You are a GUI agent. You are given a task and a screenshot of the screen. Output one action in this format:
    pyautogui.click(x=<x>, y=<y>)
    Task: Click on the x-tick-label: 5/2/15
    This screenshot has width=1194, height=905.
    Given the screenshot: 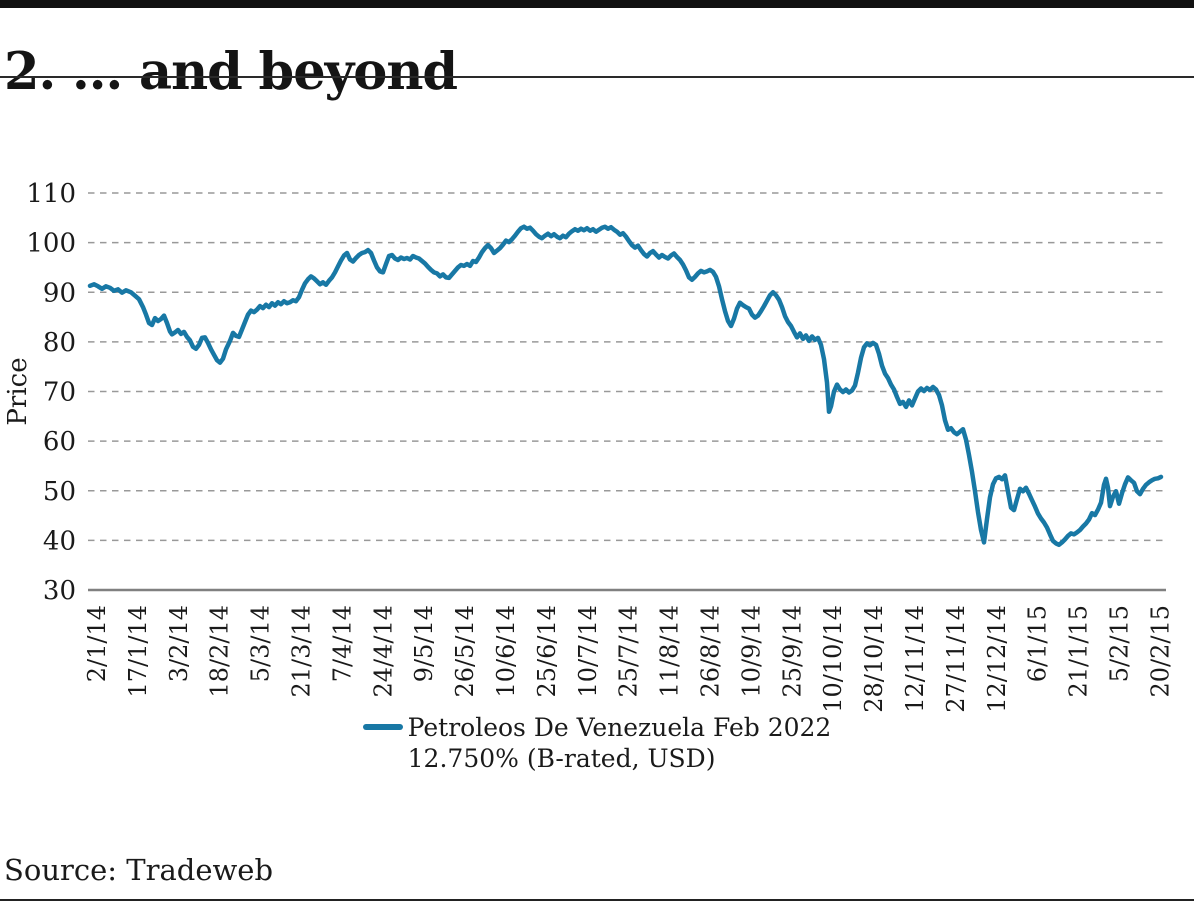 What is the action you would take?
    pyautogui.click(x=1120, y=643)
    